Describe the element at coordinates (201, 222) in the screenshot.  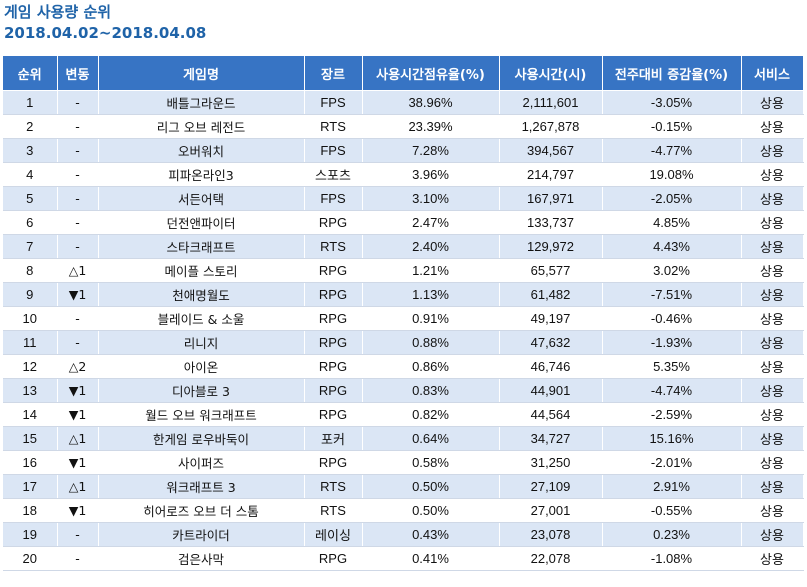
I see `cell-game-name: 던전앤파이터` at that location.